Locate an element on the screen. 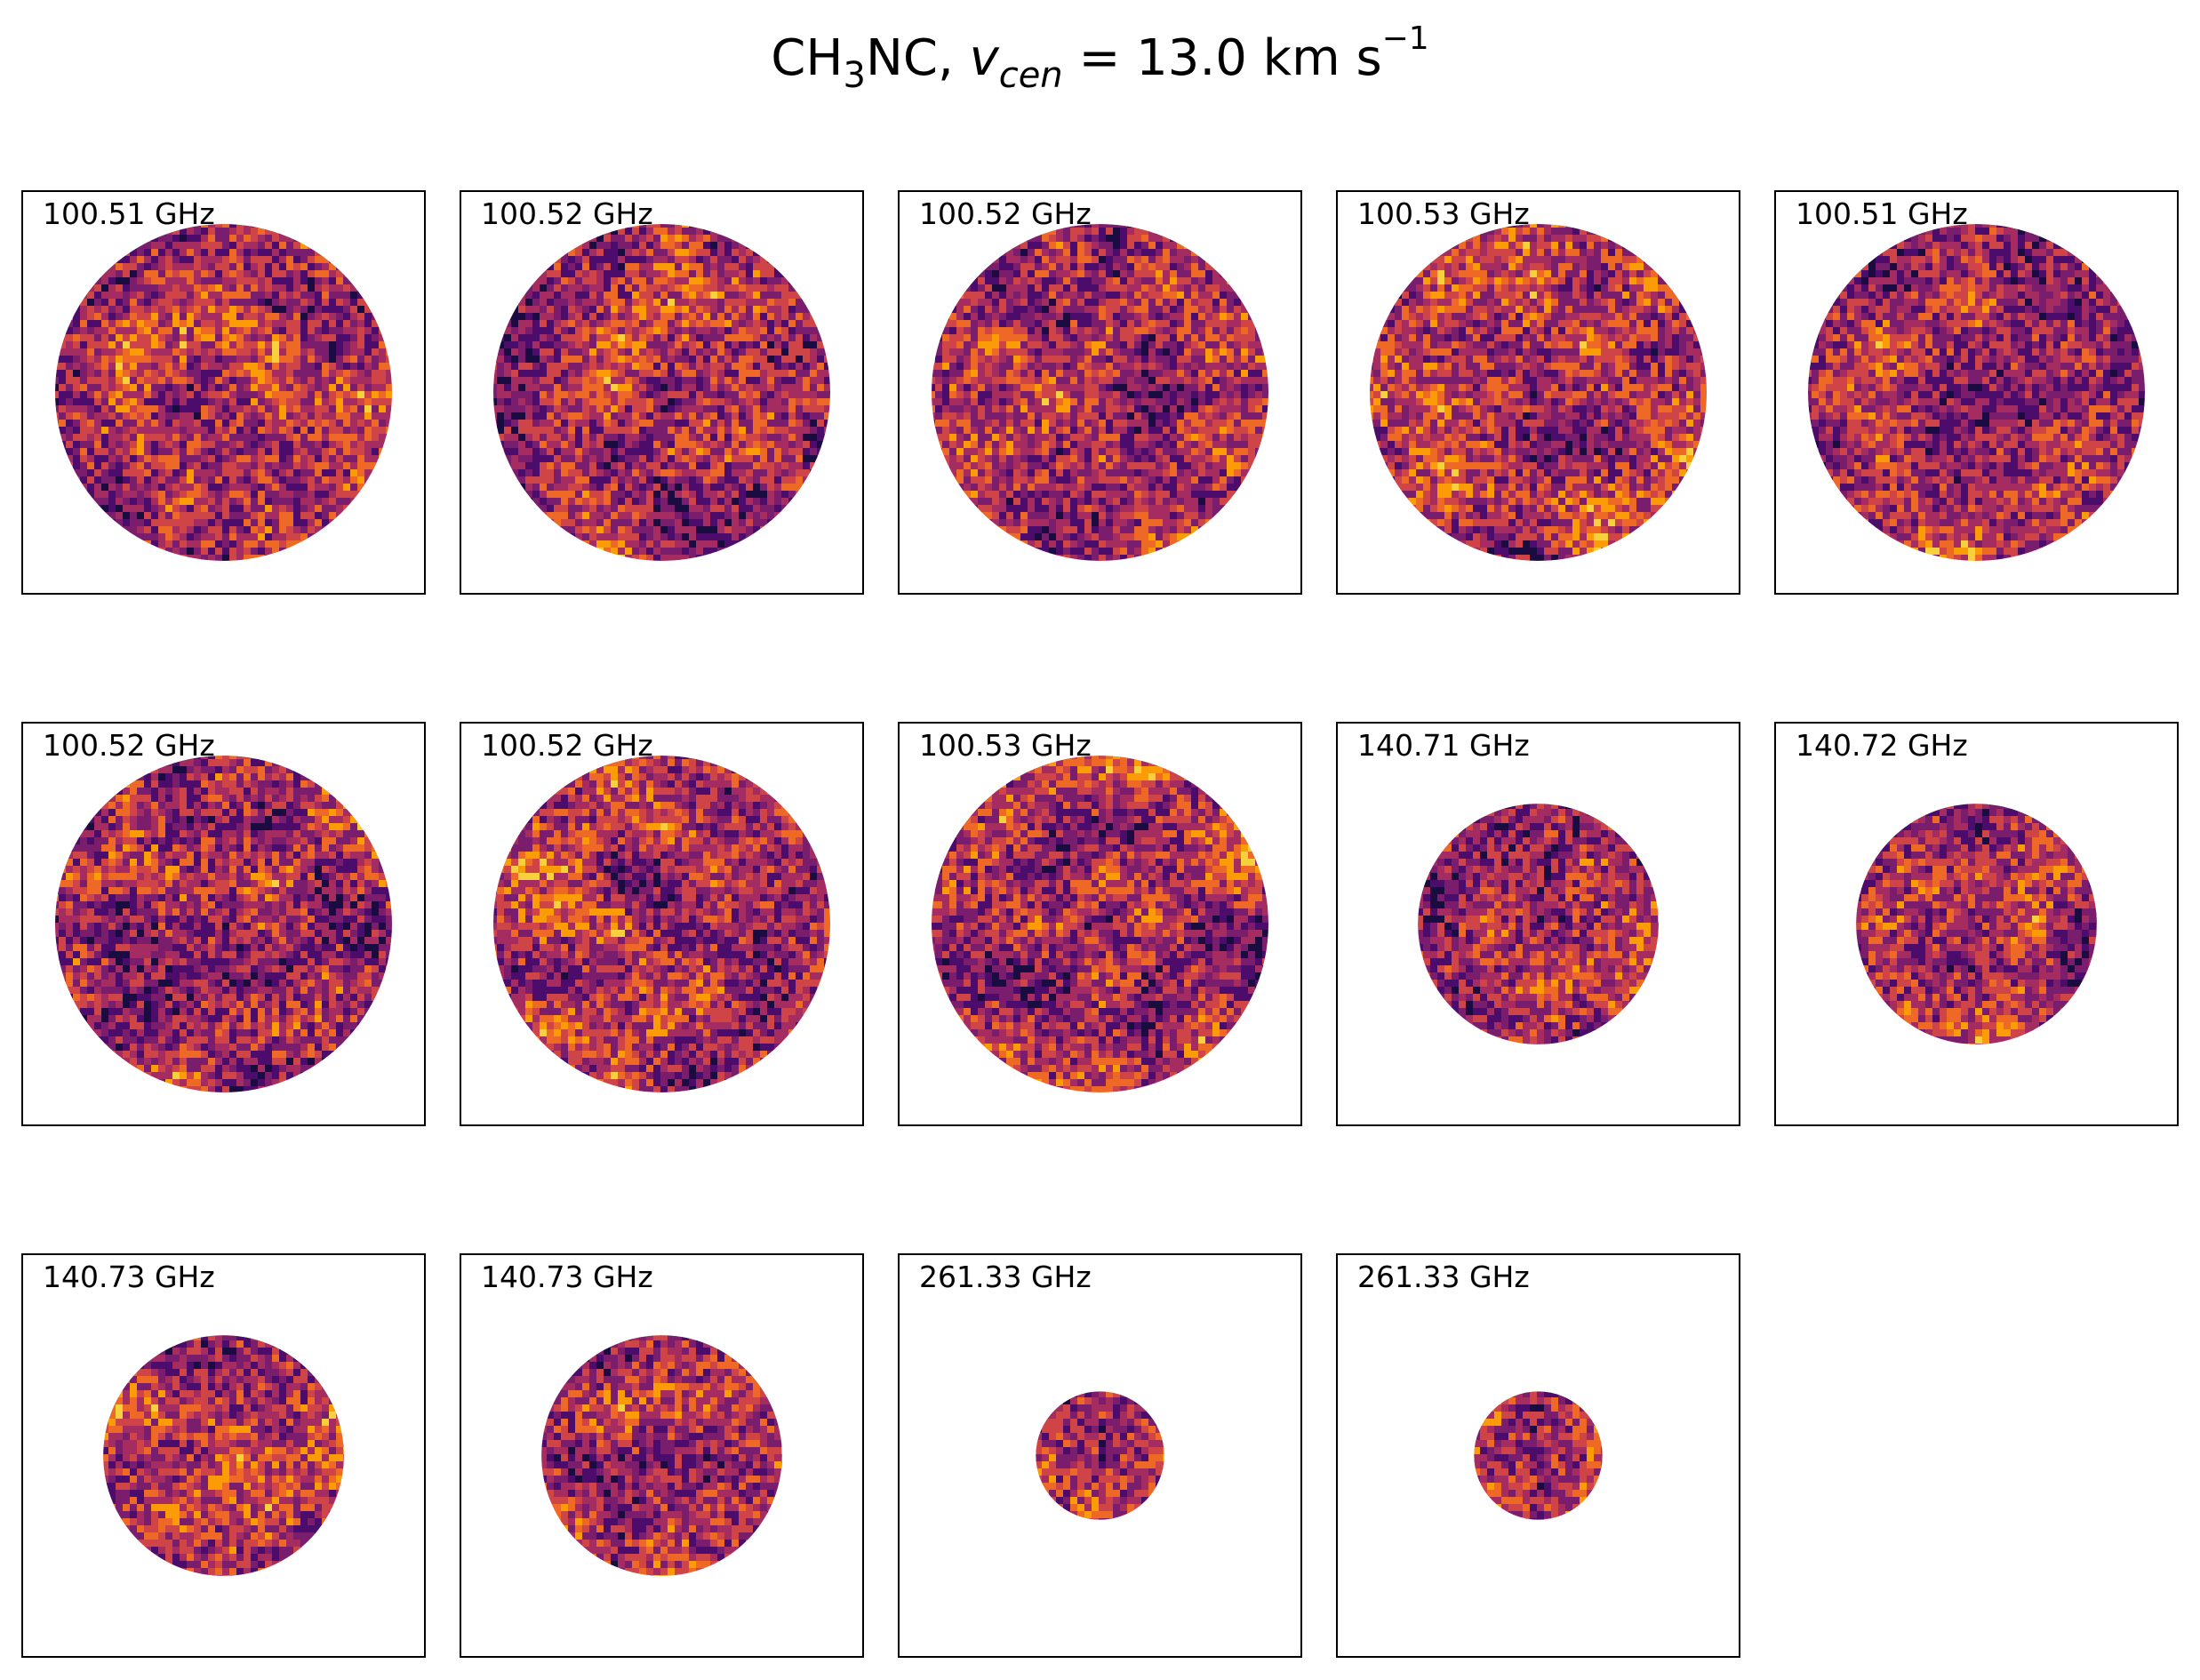 Image resolution: width=2200 pixels, height=1680 pixels. figure-title: CH3NC, vcen = 13.0 km s−1 is located at coordinates (1100, 58).